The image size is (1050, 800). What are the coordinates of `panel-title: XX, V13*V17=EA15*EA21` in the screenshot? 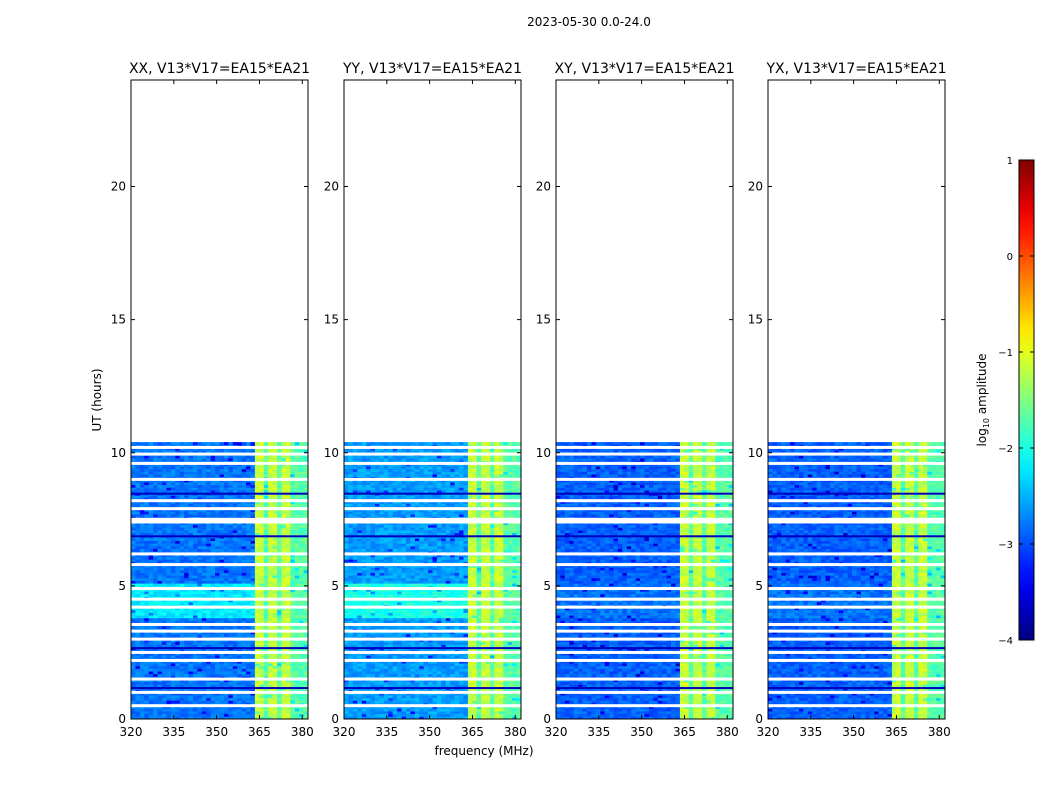 It's located at (219, 69).